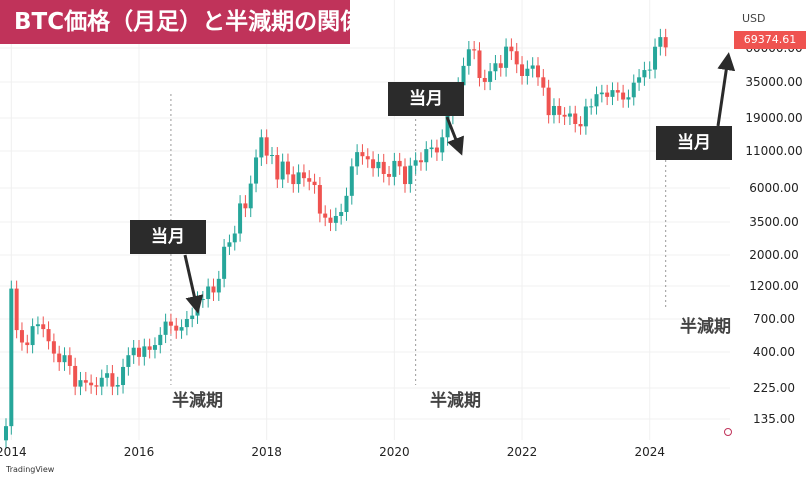 The width and height of the screenshot is (810, 478). I want to click on y-tick-label: 11000.00, so click(773, 151).